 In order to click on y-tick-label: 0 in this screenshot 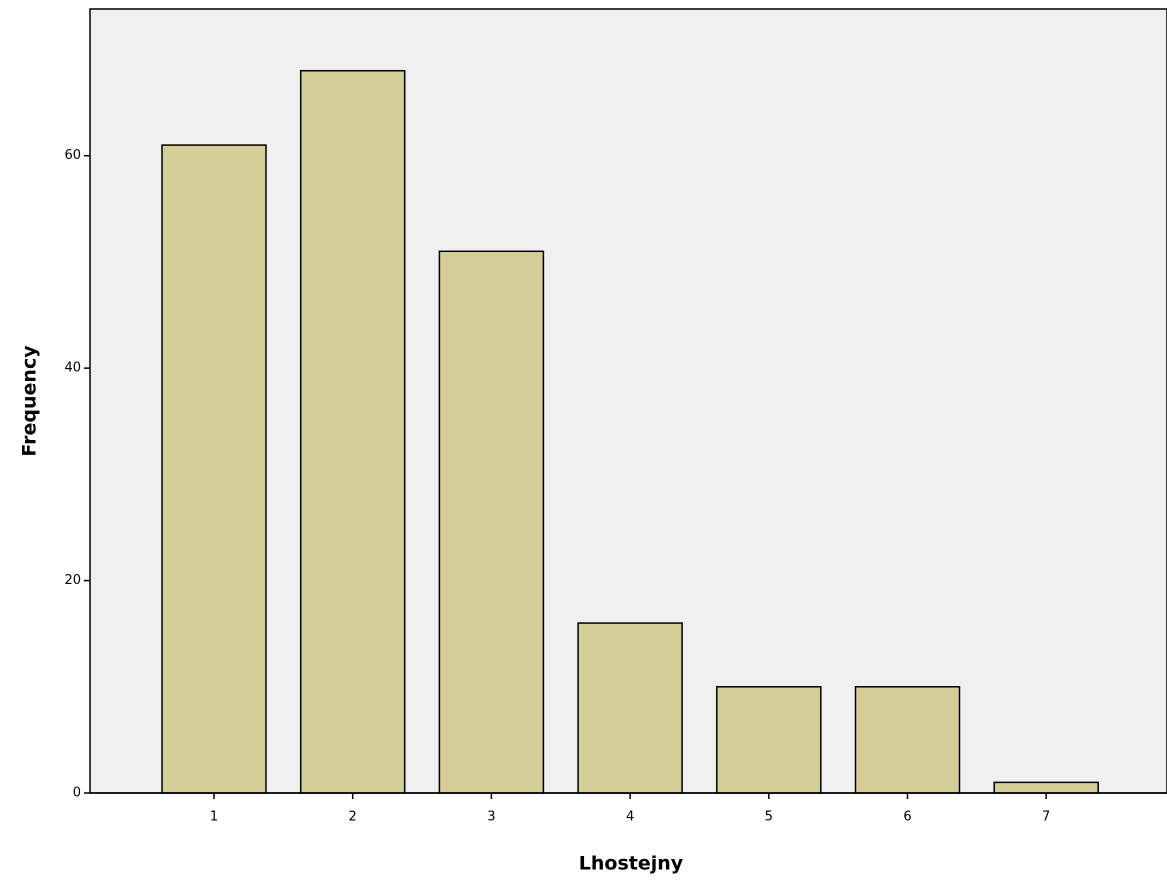, I will do `click(77, 793)`.